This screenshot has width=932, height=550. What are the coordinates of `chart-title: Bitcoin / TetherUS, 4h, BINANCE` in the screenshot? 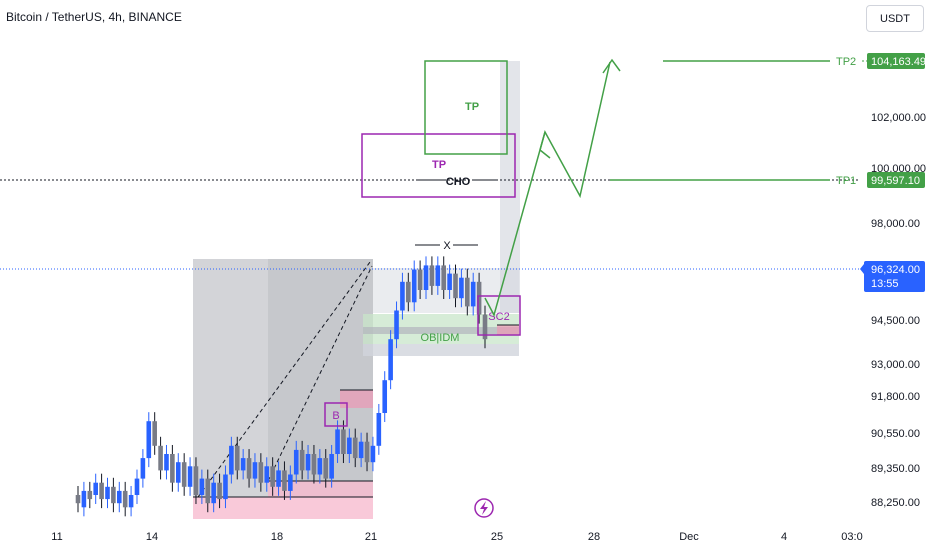 It's located at (94, 17).